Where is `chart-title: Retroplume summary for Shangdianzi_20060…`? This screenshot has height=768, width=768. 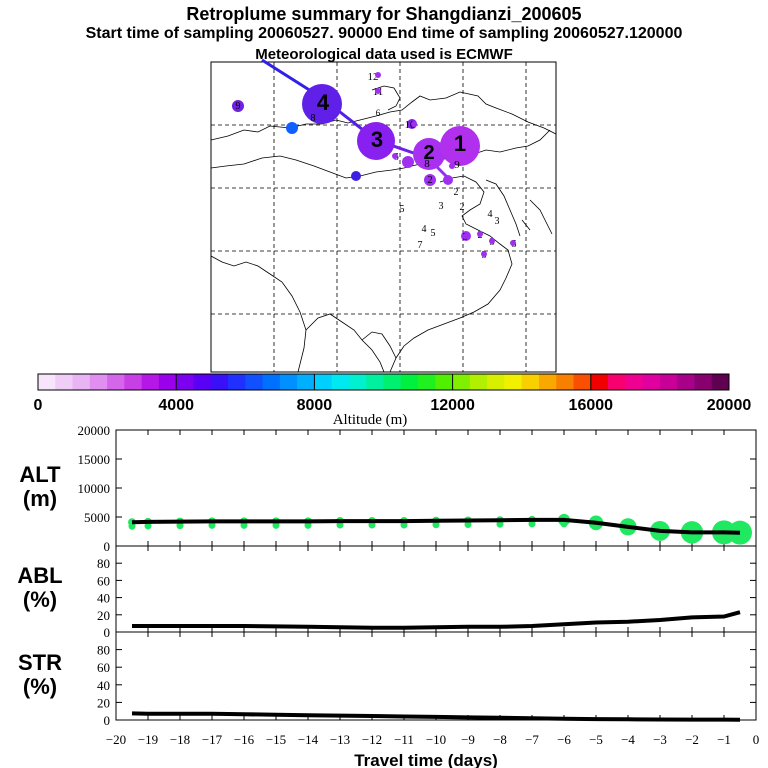 chart-title: Retroplume summary for Shangdianzi_20060… is located at coordinates (384, 14).